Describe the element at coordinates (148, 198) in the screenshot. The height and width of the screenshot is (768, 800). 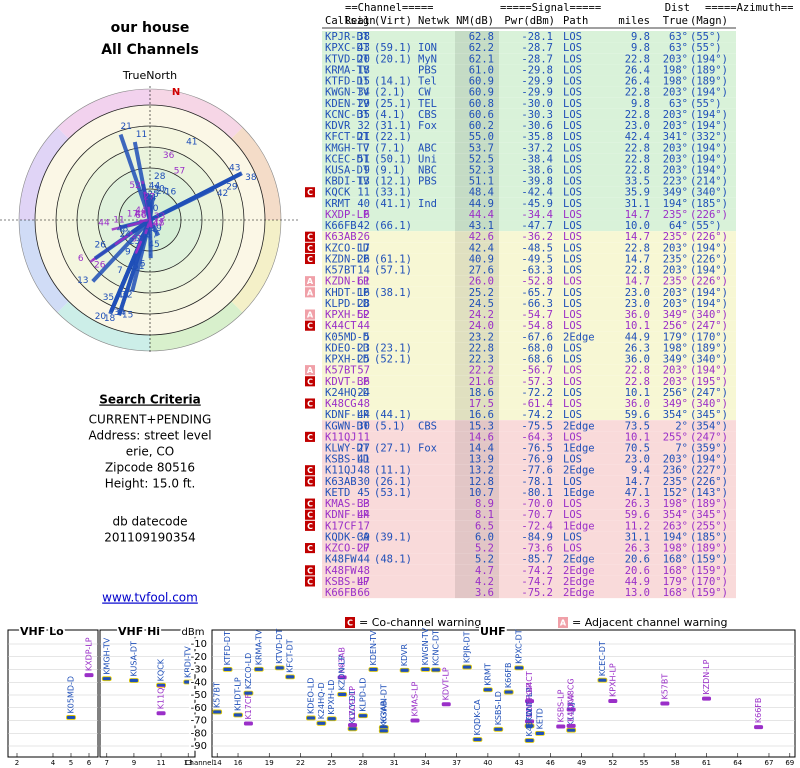
I see `spoke-channel-label: 27` at that location.